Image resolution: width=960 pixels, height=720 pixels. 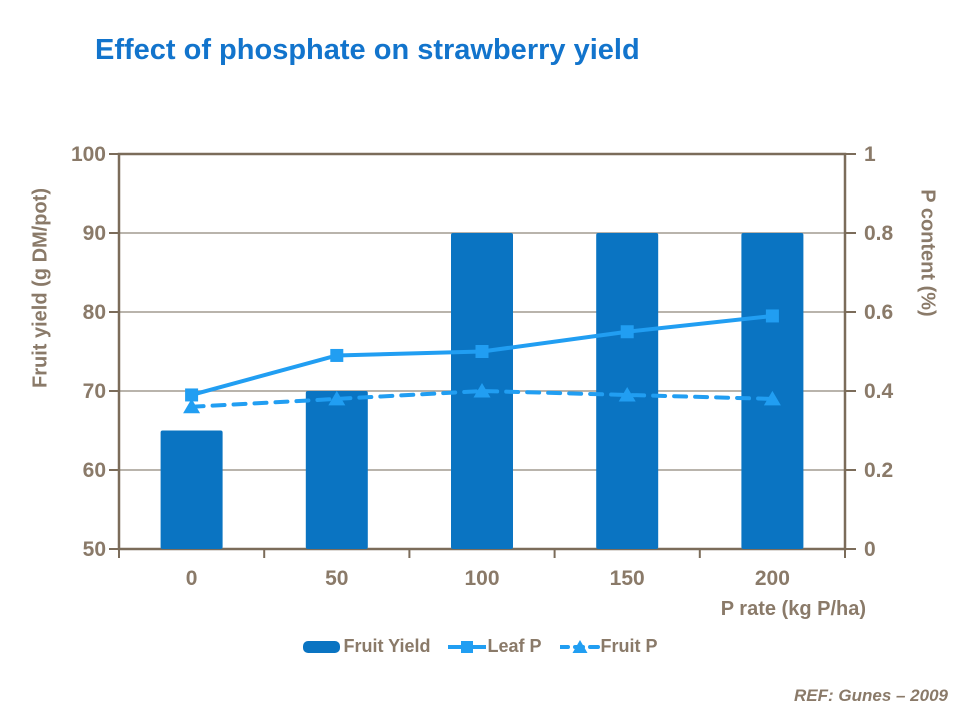 What do you see at coordinates (481, 578) in the screenshot?
I see `x-axis-tick-label: 100` at bounding box center [481, 578].